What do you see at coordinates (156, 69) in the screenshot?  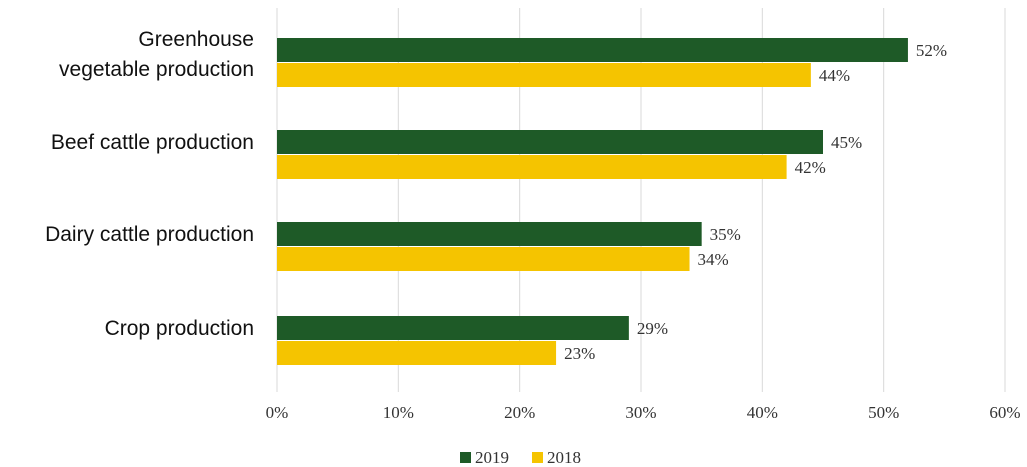 I see `category-label: vegetable production` at bounding box center [156, 69].